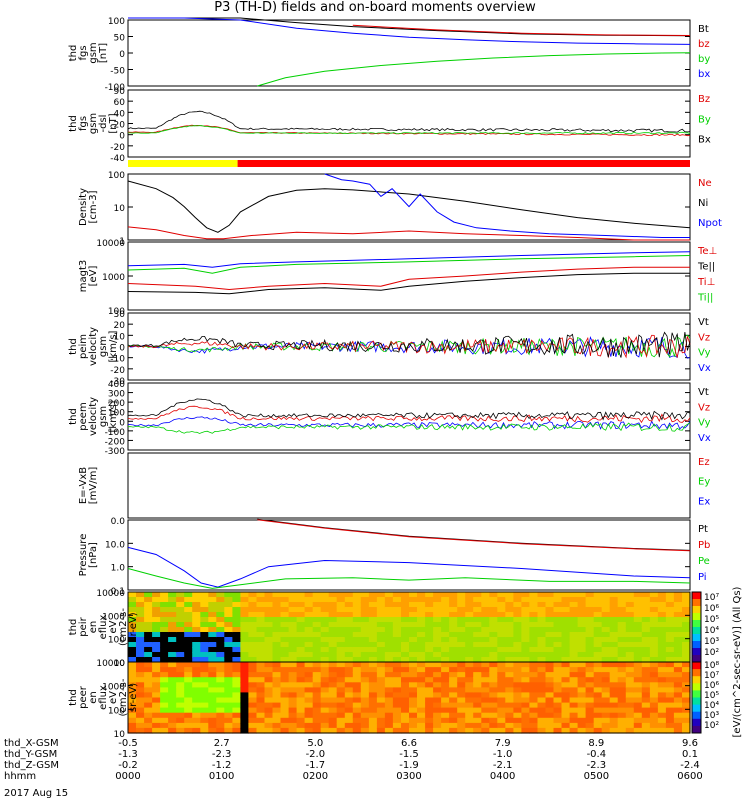 This screenshot has height=800, width=750. Describe the element at coordinates (704, 501) in the screenshot. I see `legend-Ex: Ex` at that location.